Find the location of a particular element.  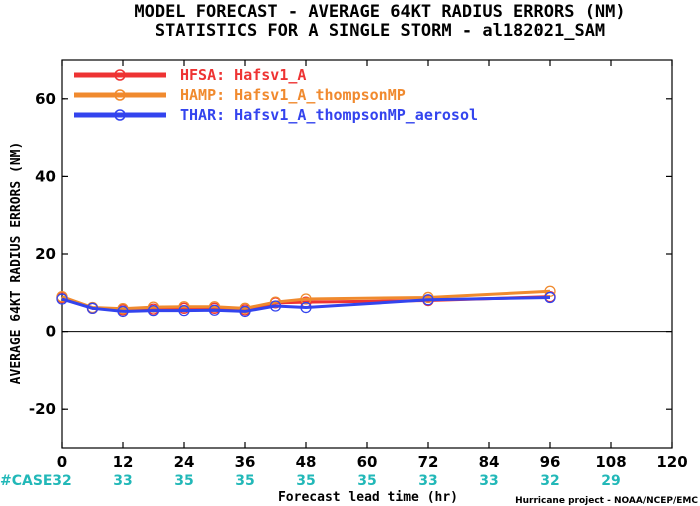

x-axis-label: Forecast lead time (hr) is located at coordinates (368, 497).